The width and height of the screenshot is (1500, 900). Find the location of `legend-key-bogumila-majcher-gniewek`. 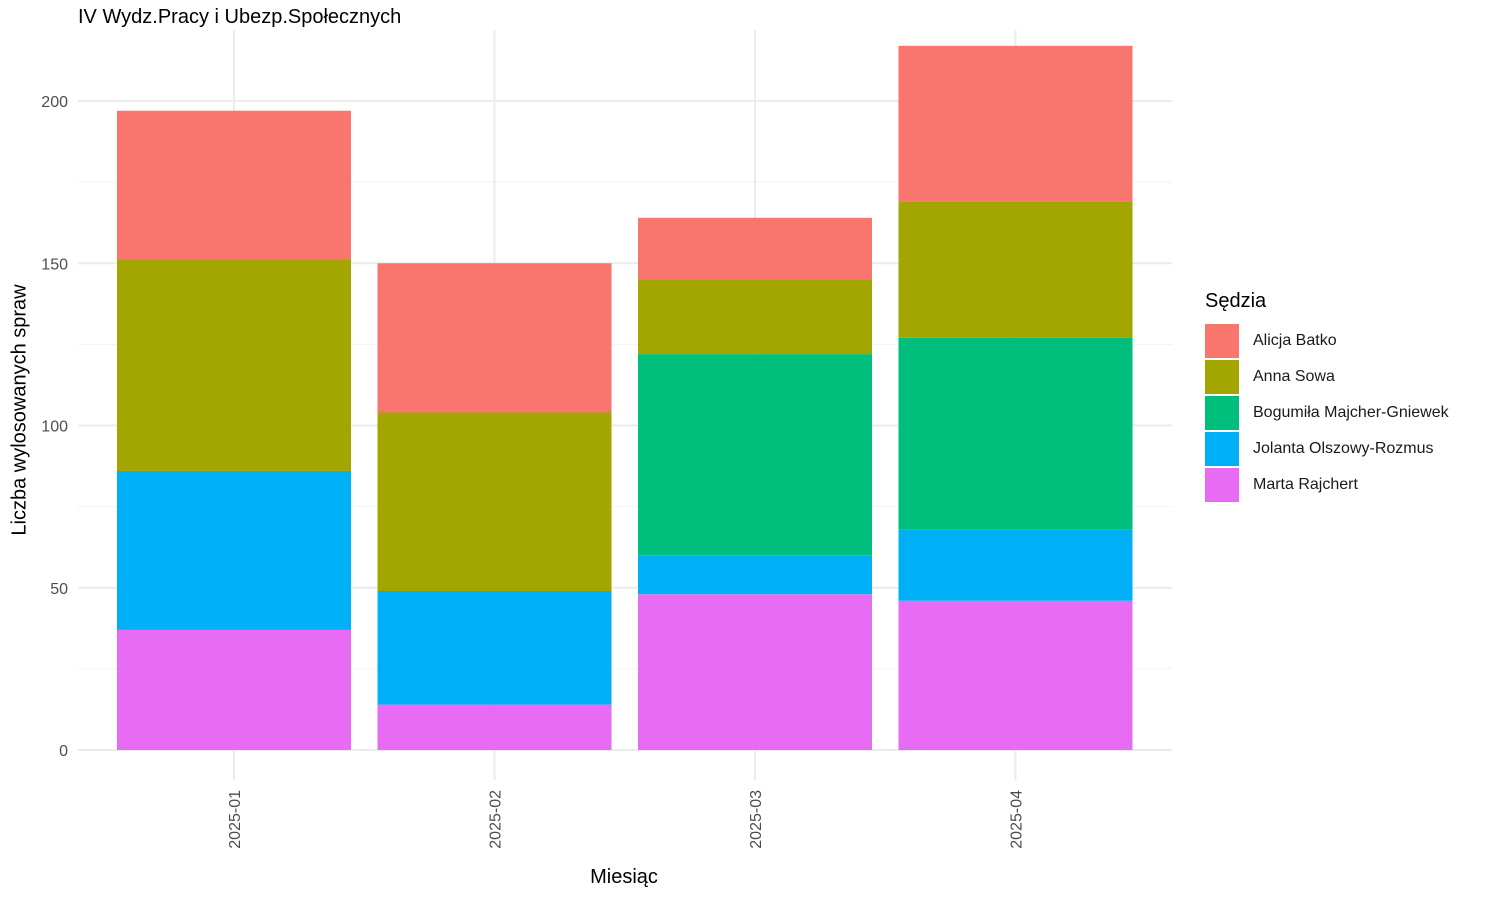

legend-key-bogumila-majcher-gniewek is located at coordinates (1222, 413).